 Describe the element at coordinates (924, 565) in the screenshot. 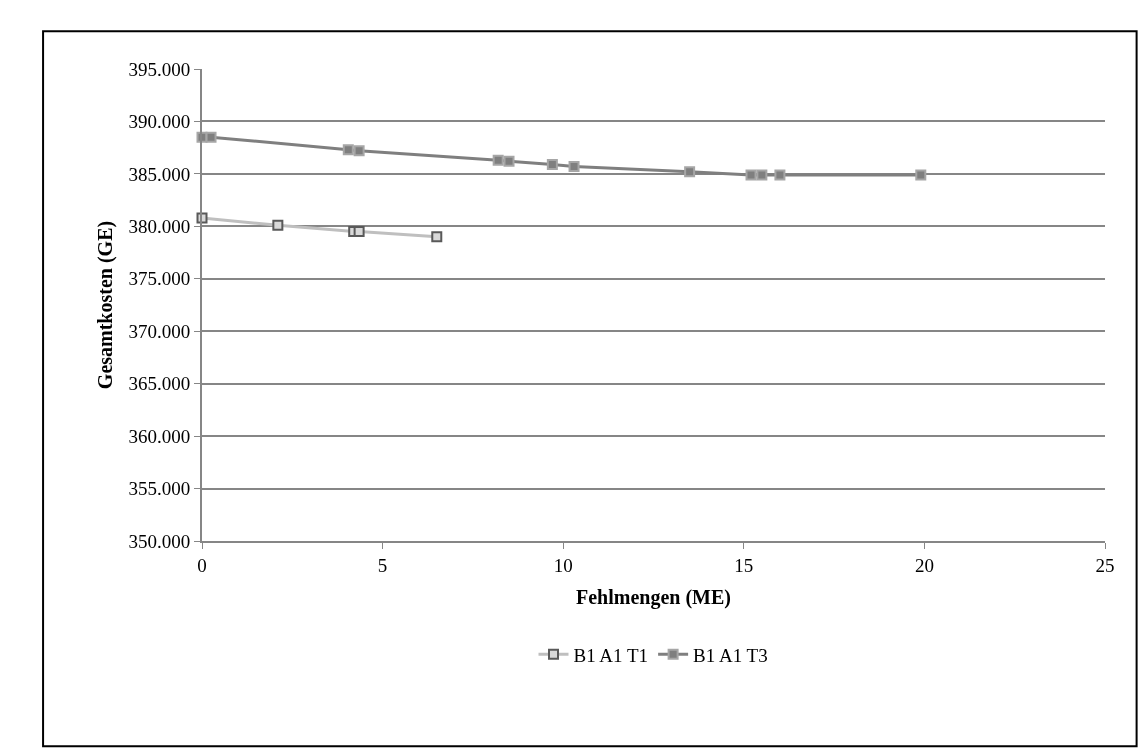

I see `x-tick-label: 20` at that location.